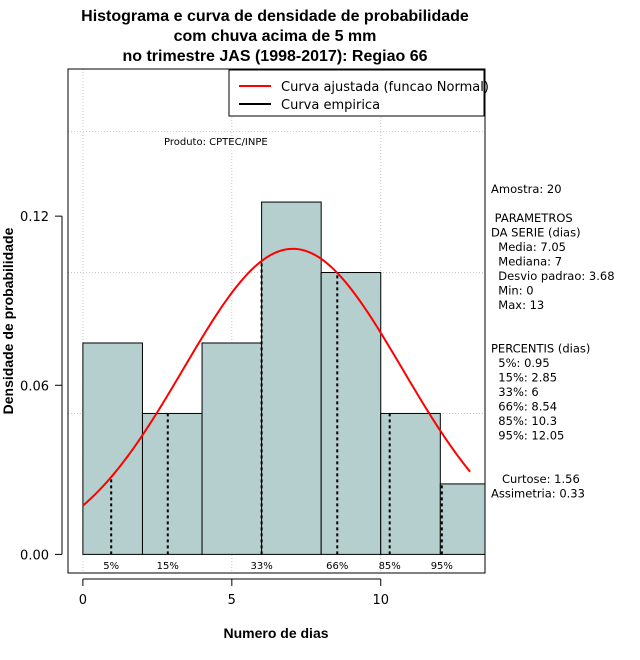  I want to click on stats-line: 33%: 6, so click(515, 392).